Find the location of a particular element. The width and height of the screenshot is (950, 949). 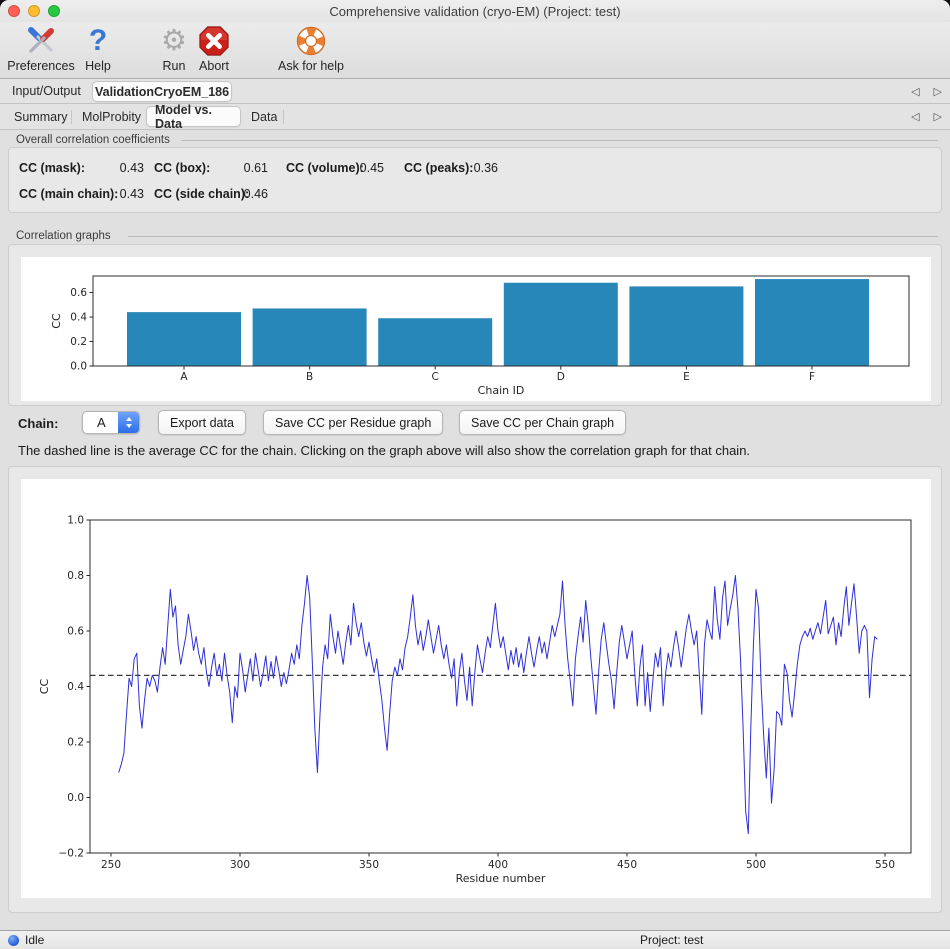

cc-box-pair: CC (box): 0.61 is located at coordinates (211, 169).